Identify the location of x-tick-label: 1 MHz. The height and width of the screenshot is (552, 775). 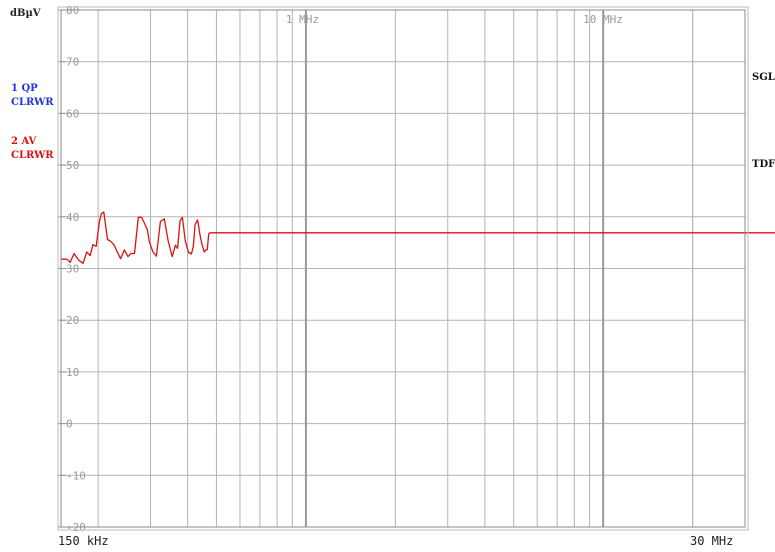
(302, 19).